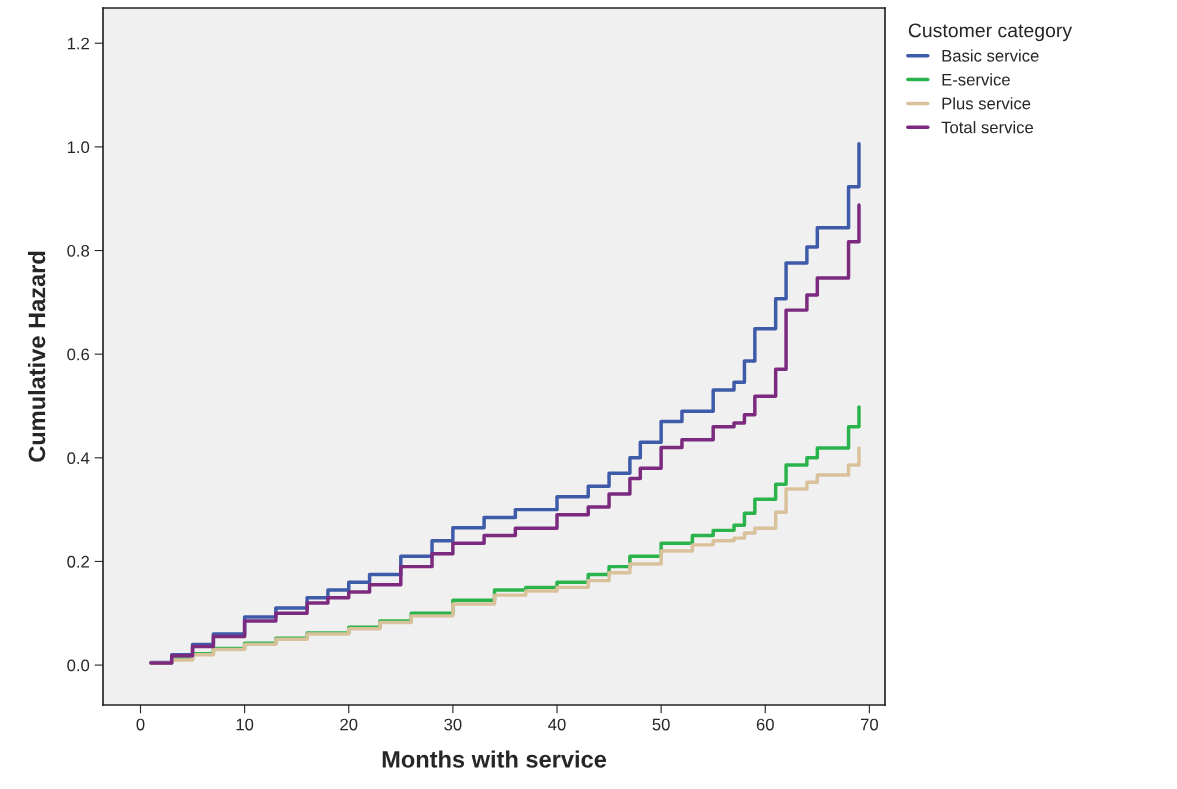  What do you see at coordinates (78, 561) in the screenshot?
I see `y-tick-label: 0.2` at bounding box center [78, 561].